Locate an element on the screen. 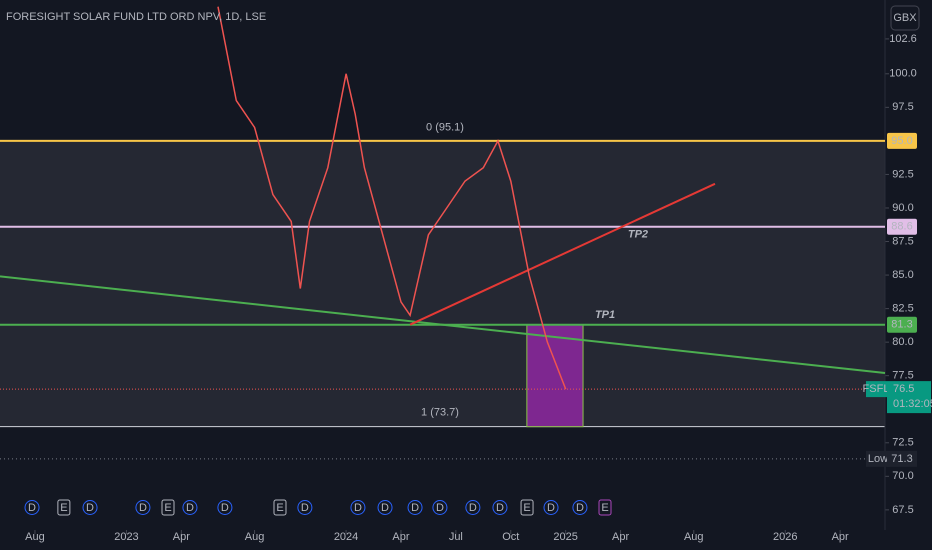  y-tick-label: 97.5 is located at coordinates (902, 107).